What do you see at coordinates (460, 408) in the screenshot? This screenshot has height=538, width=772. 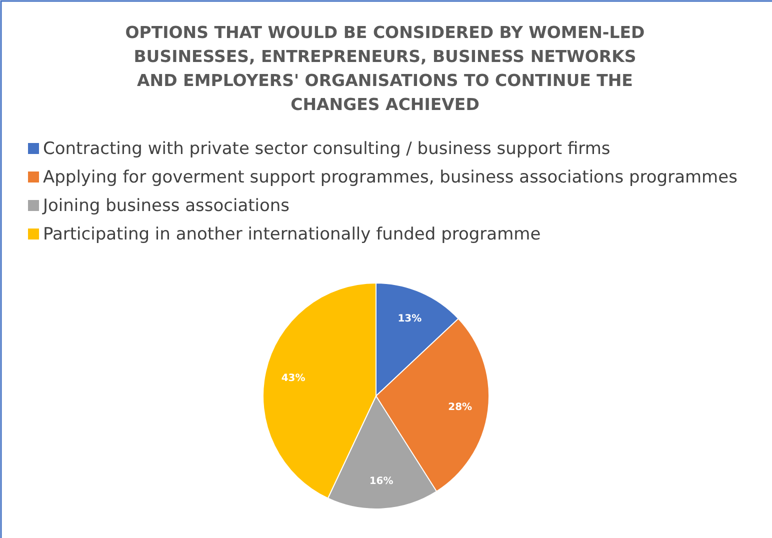 I see `data-label: 28%` at bounding box center [460, 408].